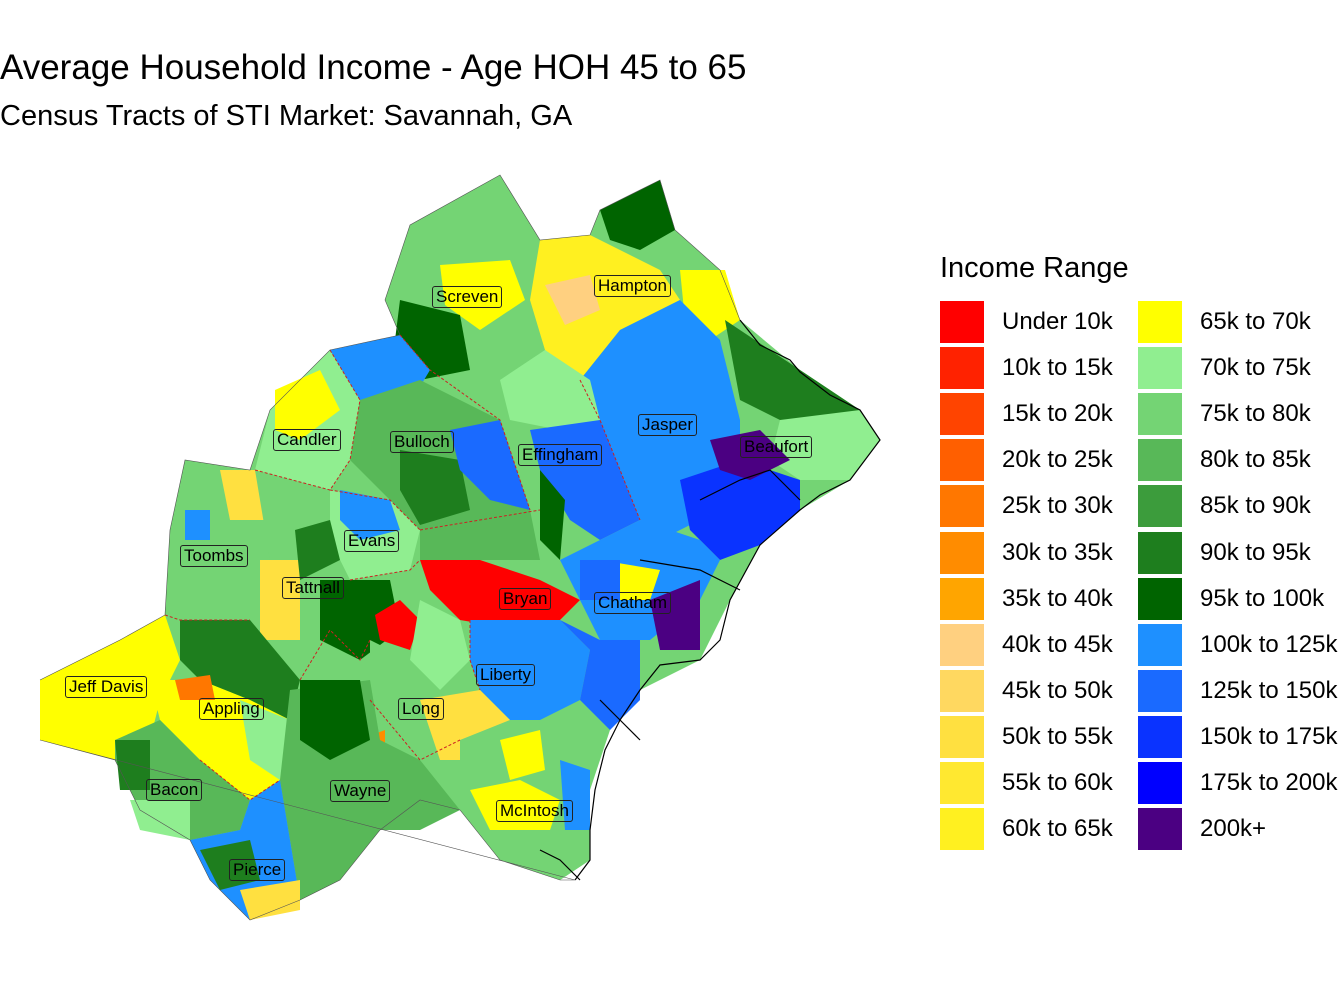 The width and height of the screenshot is (1344, 1008). What do you see at coordinates (335, 720) in the screenshot?
I see `region-wayne-dark` at bounding box center [335, 720].